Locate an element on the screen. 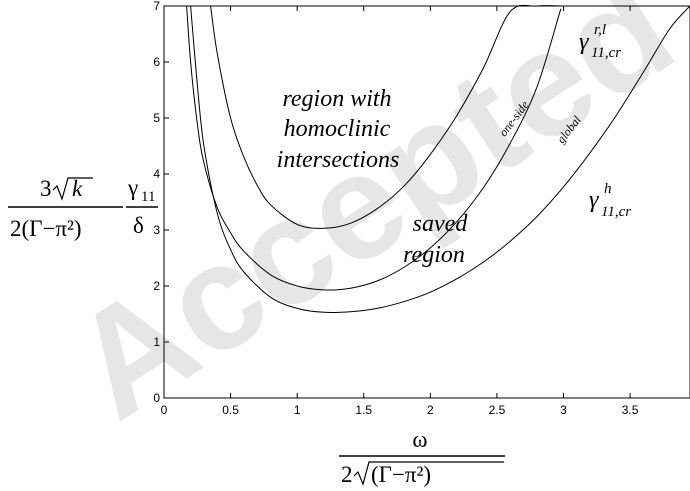 Image resolution: width=690 pixels, height=491 pixels. svg-text: 3 is located at coordinates (46, 188).